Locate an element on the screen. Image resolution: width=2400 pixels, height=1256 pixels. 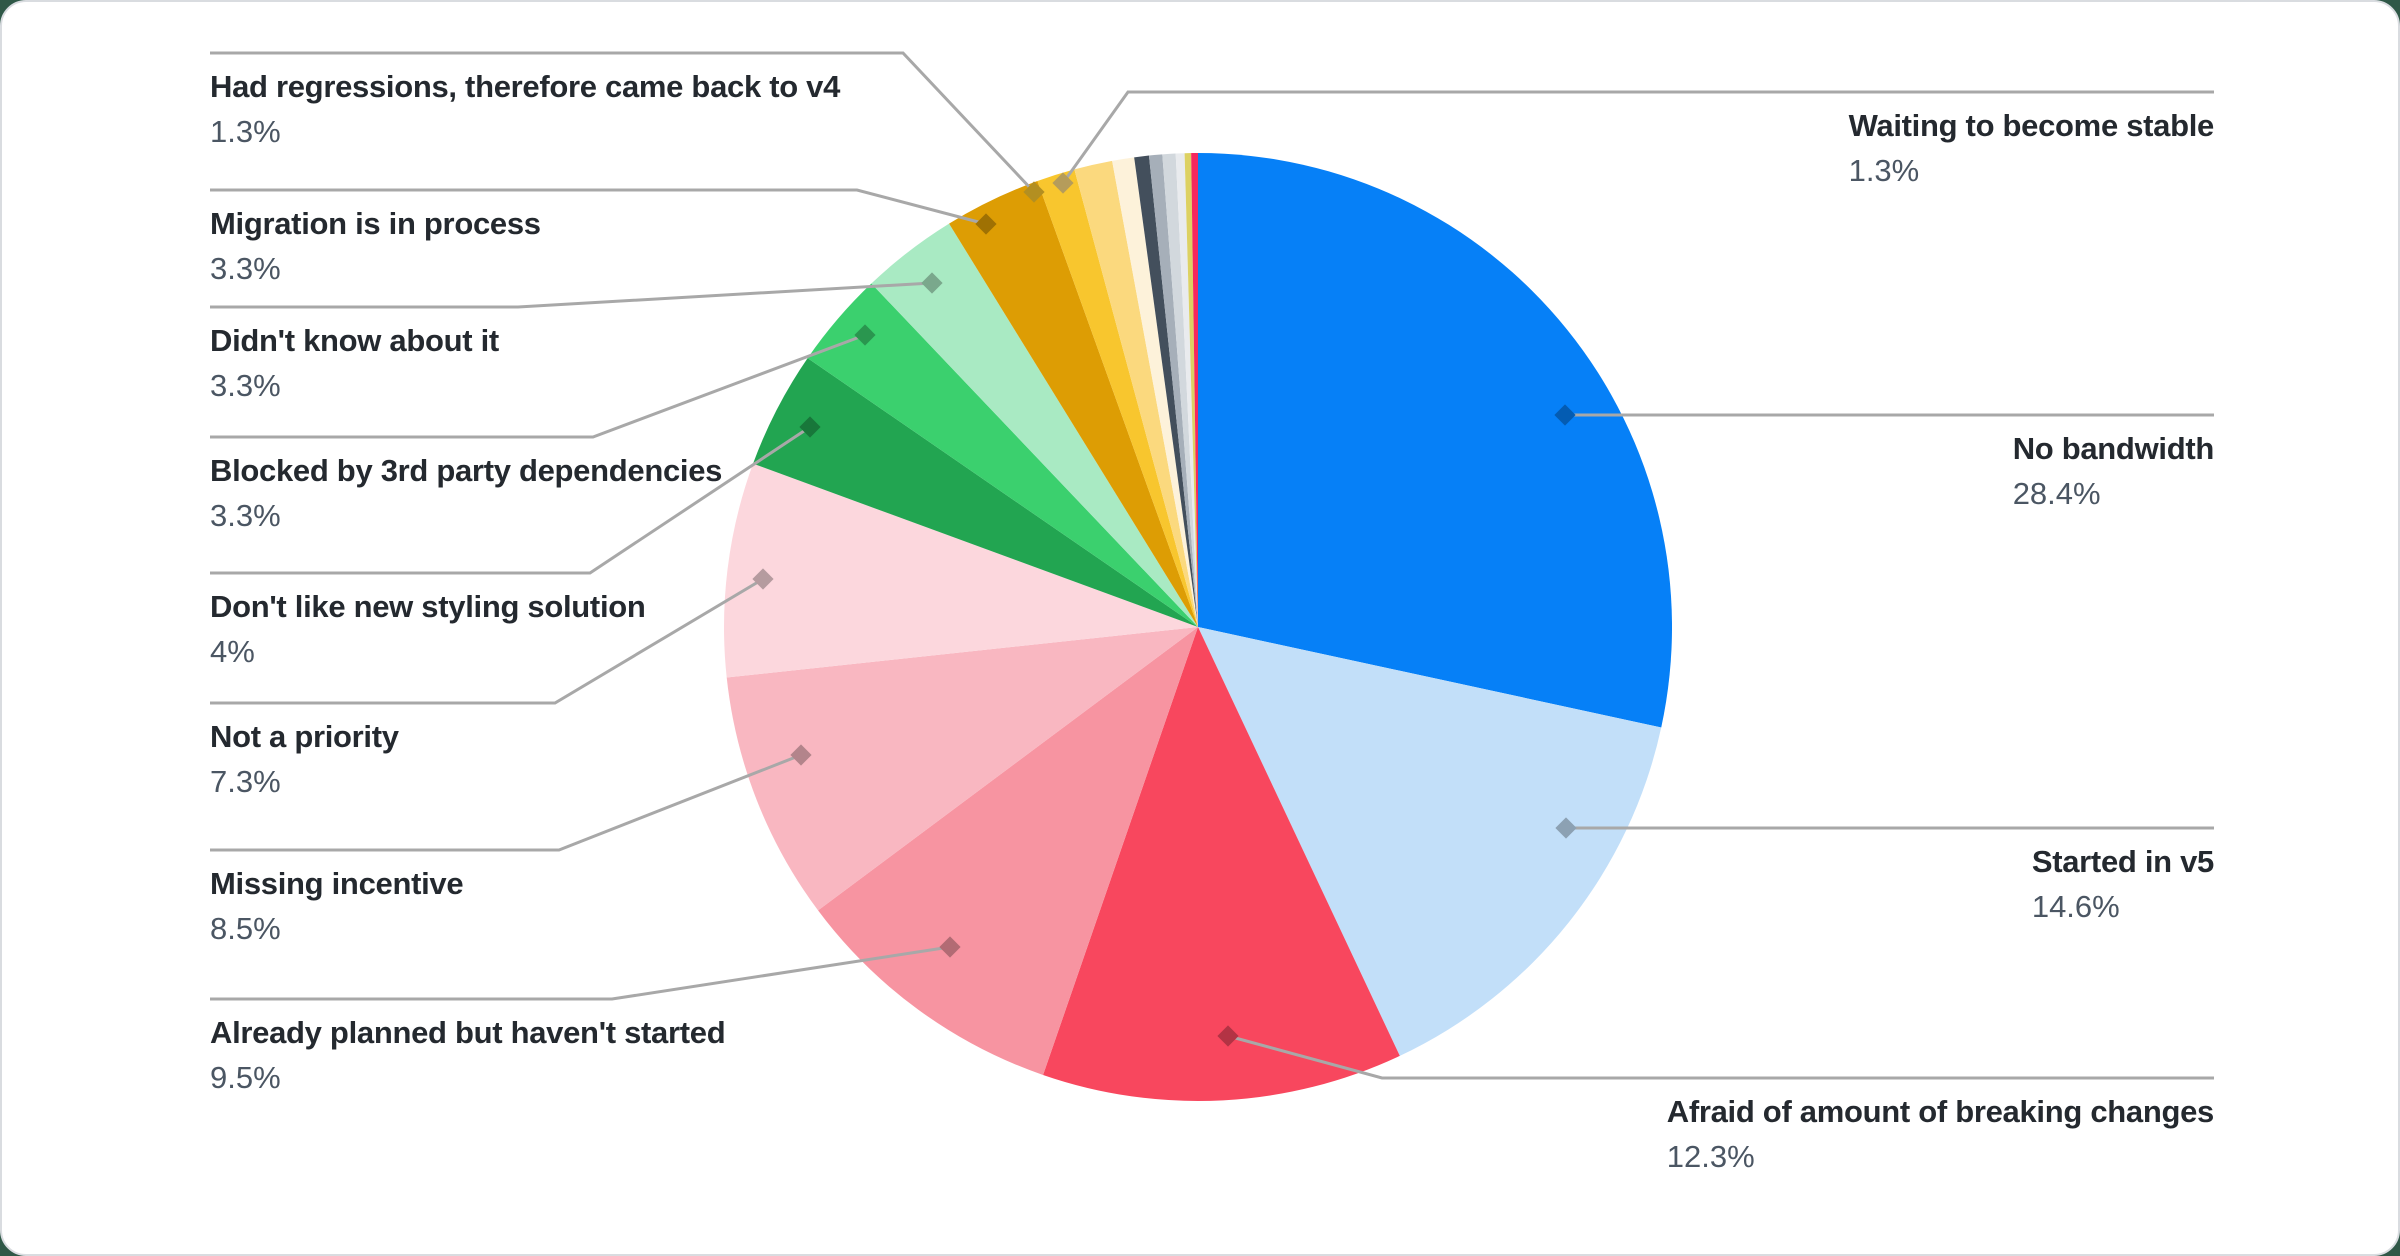
pie-slice-started-in-v5 is located at coordinates (1430, 841).